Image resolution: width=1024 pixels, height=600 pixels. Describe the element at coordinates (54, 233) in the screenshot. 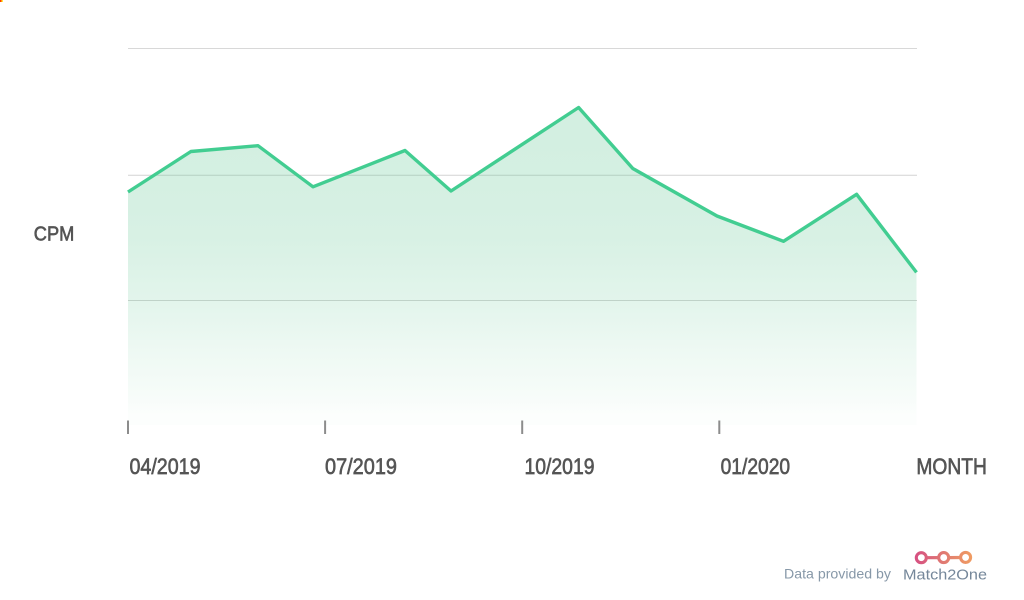

I see `svg-text: CPM` at that location.